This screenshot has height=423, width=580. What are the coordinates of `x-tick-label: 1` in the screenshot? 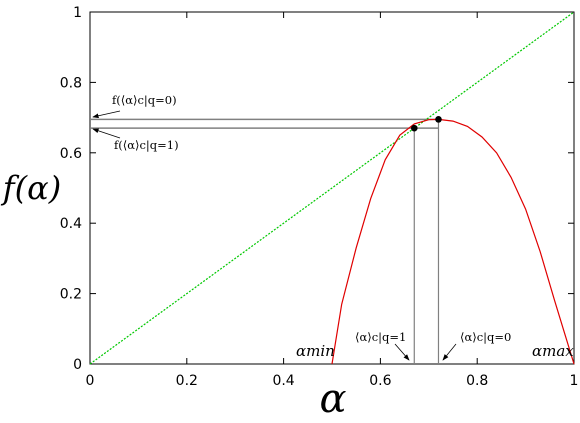 It's located at (574, 381).